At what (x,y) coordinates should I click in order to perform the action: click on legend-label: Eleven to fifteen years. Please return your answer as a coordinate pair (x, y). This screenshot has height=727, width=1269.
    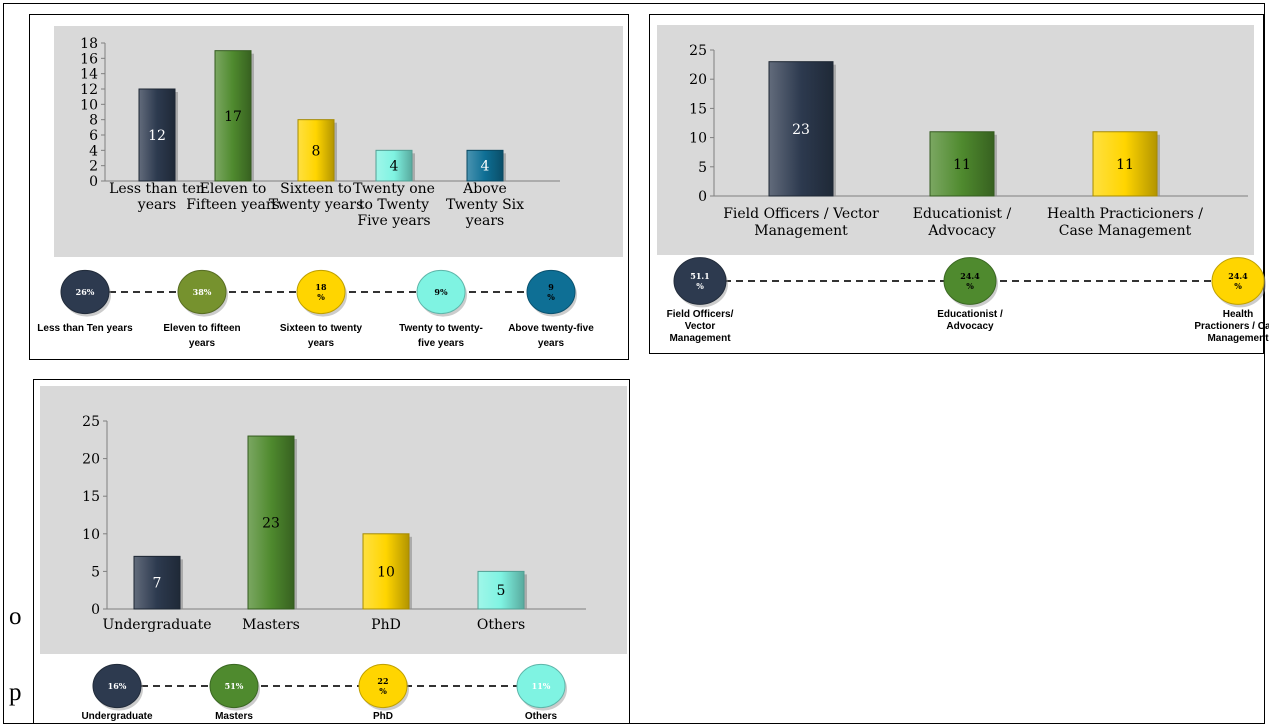
    Looking at the image, I should click on (201, 336).